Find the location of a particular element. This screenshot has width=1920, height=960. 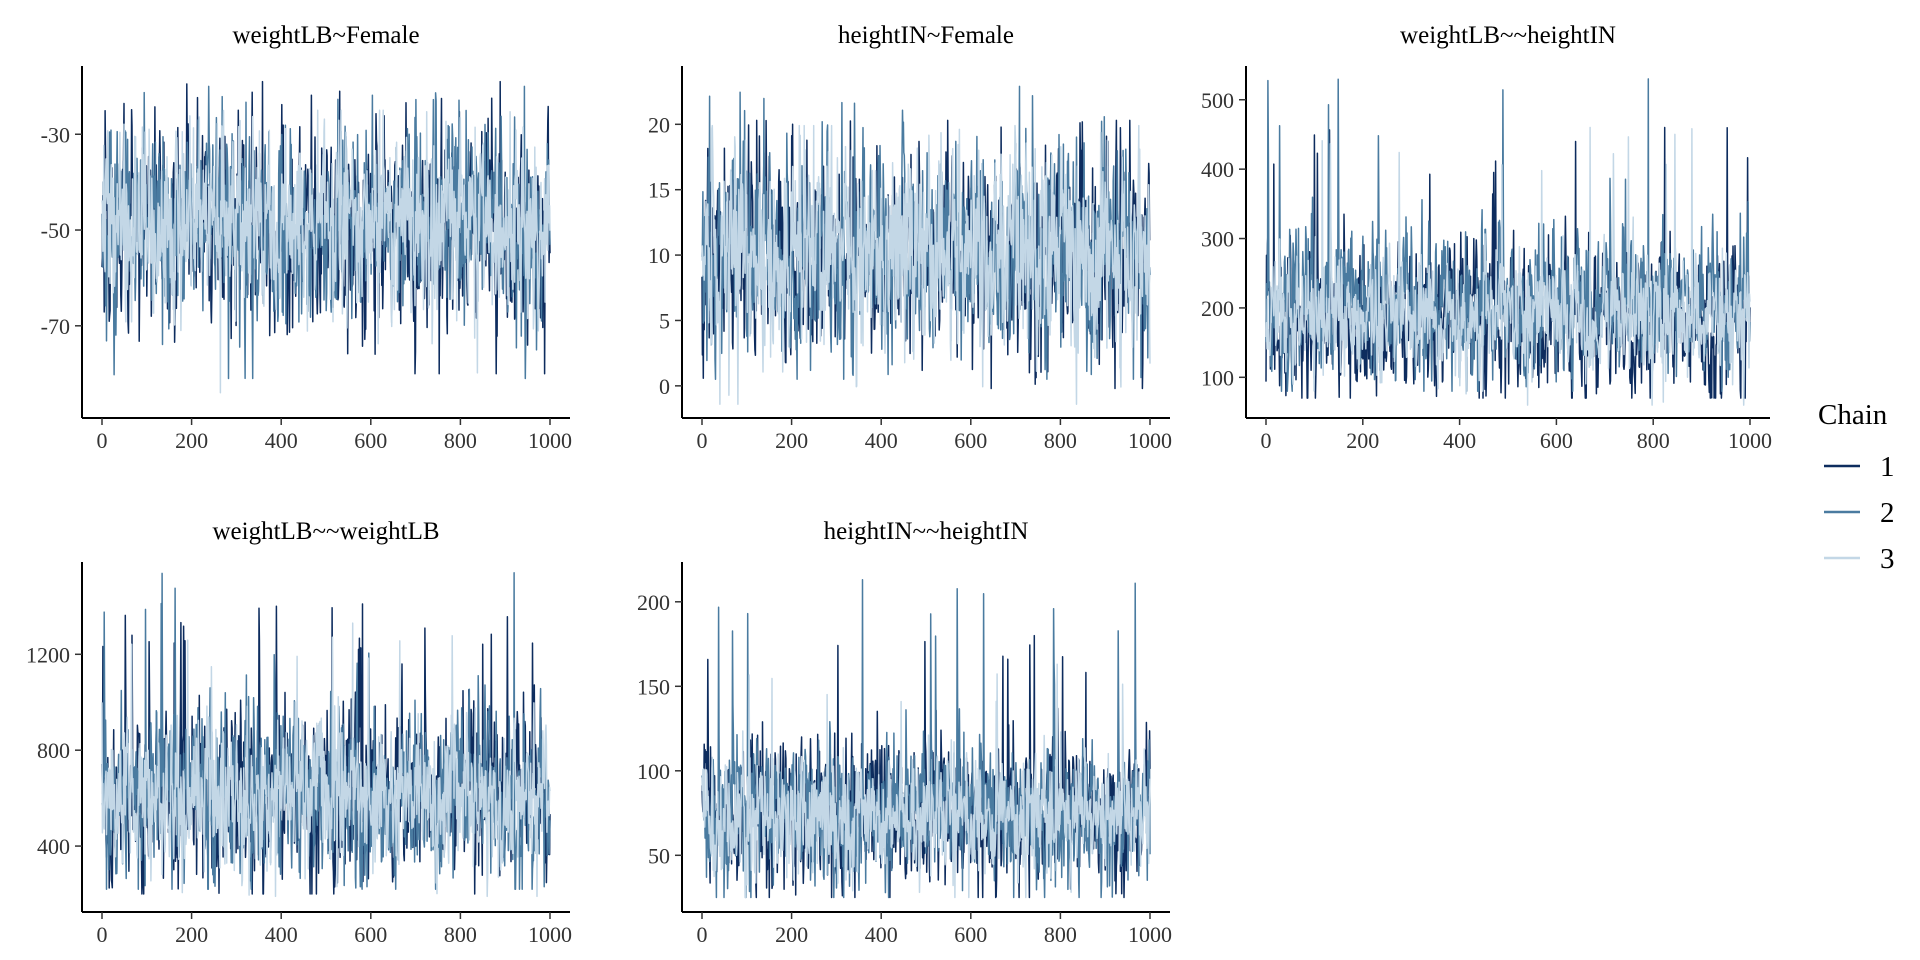

panel-title: weightLB~~weightLB is located at coordinates (325, 531).